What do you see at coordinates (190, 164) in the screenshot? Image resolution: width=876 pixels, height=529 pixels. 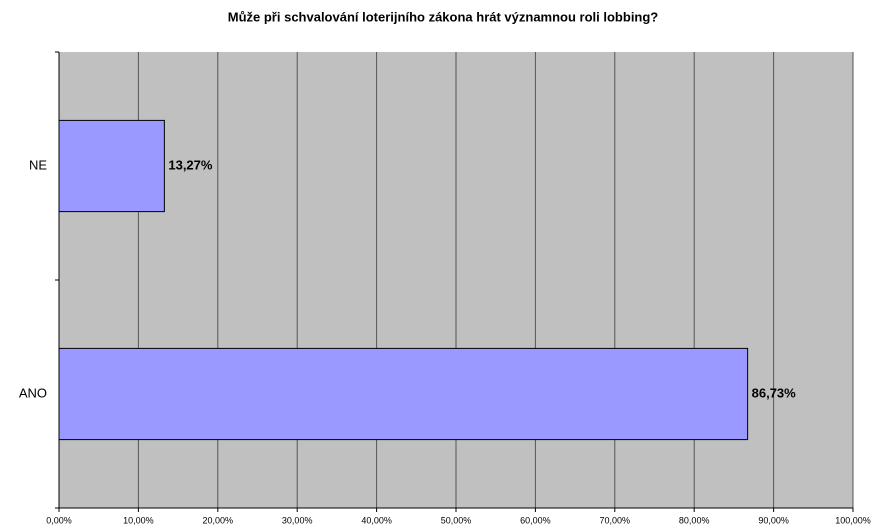 I see `data-label: 13,27%` at bounding box center [190, 164].